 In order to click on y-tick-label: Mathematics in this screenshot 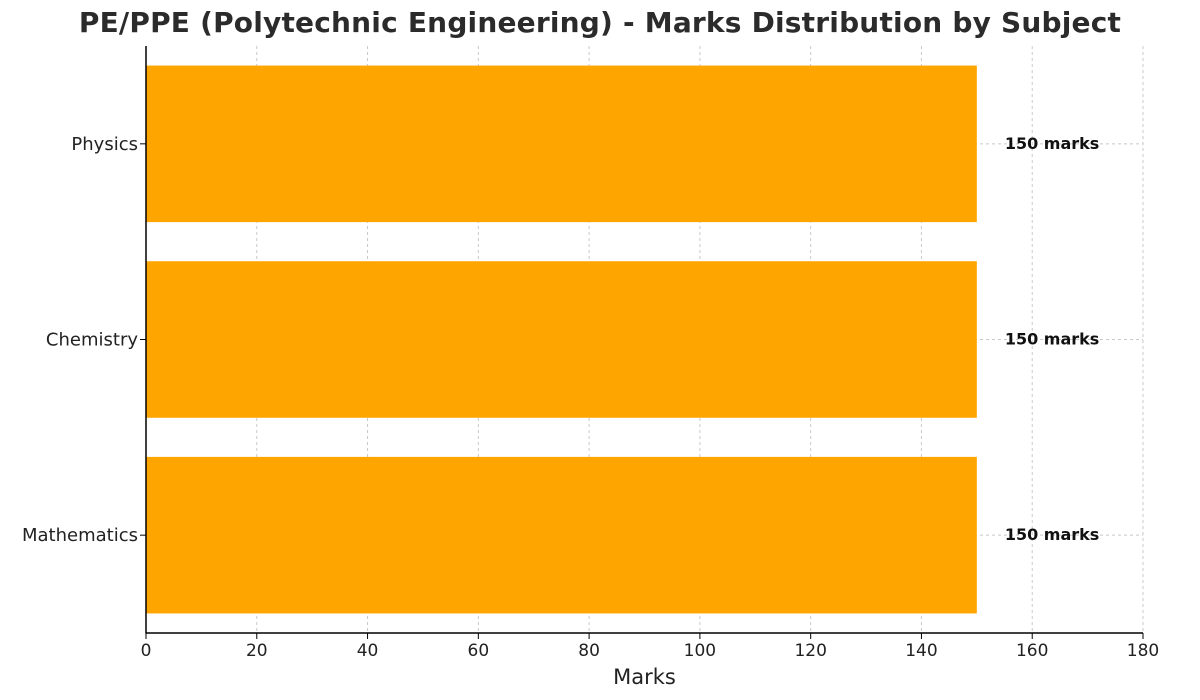, I will do `click(80, 535)`.